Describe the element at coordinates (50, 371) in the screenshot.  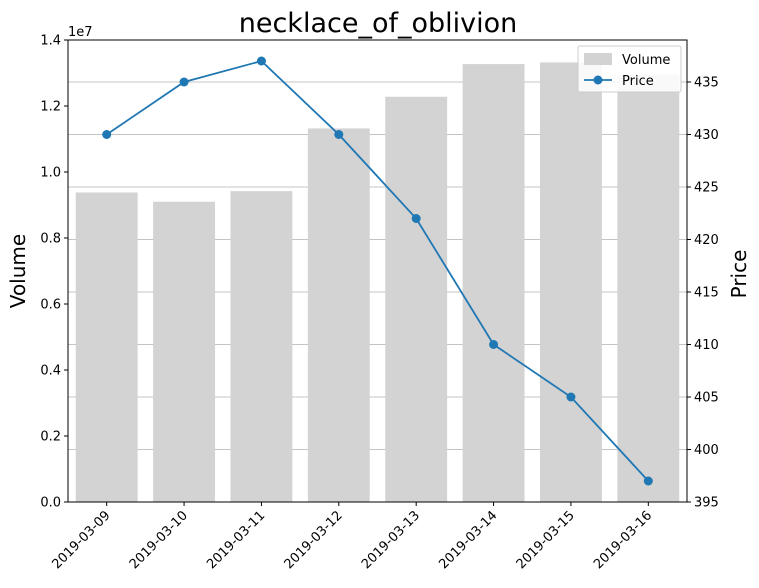
I see `left-tick-label-2: 0.4` at that location.